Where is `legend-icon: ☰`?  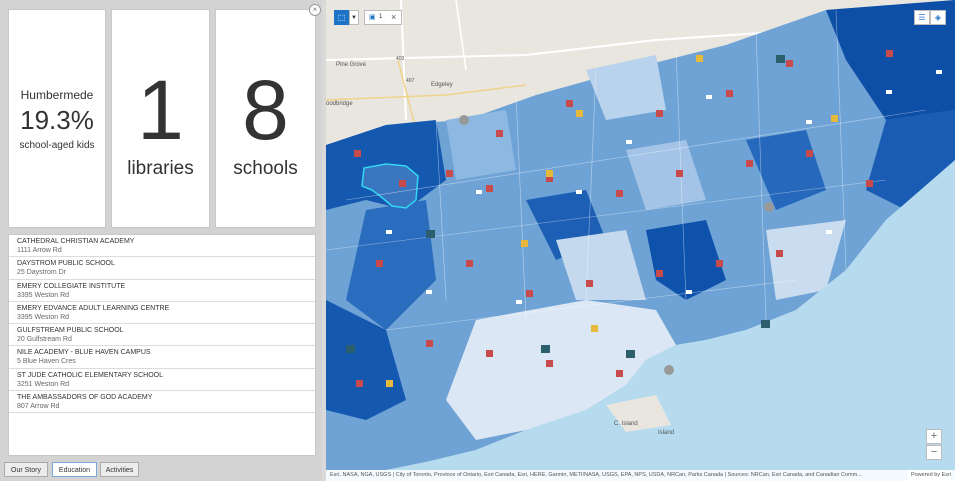
legend-icon: ☰ is located at coordinates (922, 17).